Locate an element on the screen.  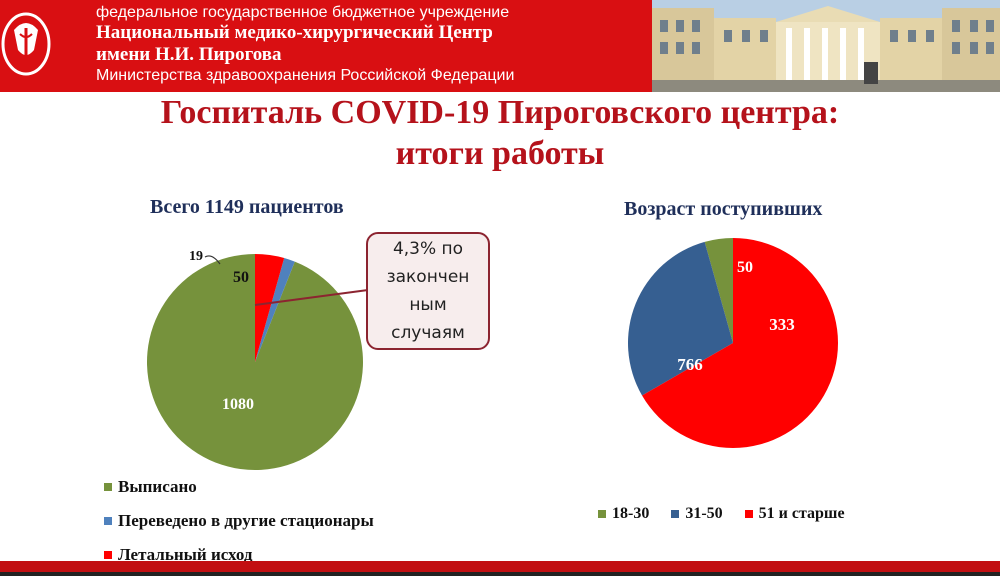
emblem-logo is located at coordinates (26, 44).